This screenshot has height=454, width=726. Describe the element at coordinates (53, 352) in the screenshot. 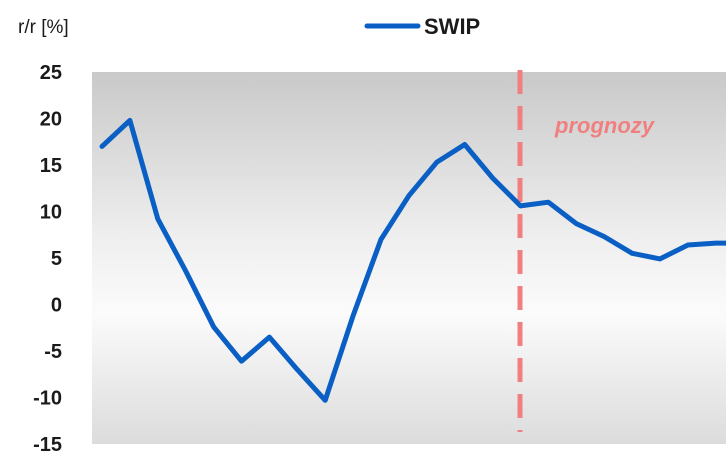

I see `y-tick-label: -5` at that location.